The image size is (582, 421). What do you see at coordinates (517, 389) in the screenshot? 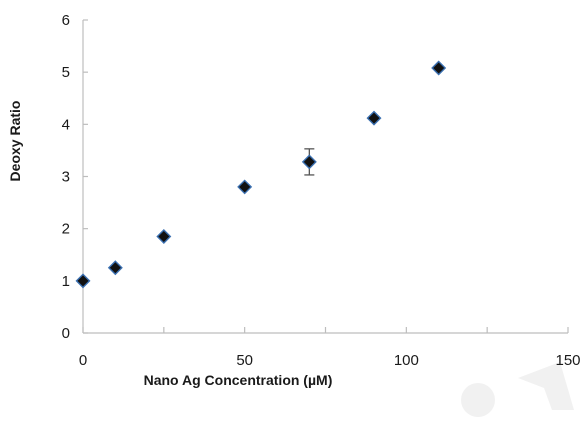
I see `watermark-logo` at bounding box center [517, 389].